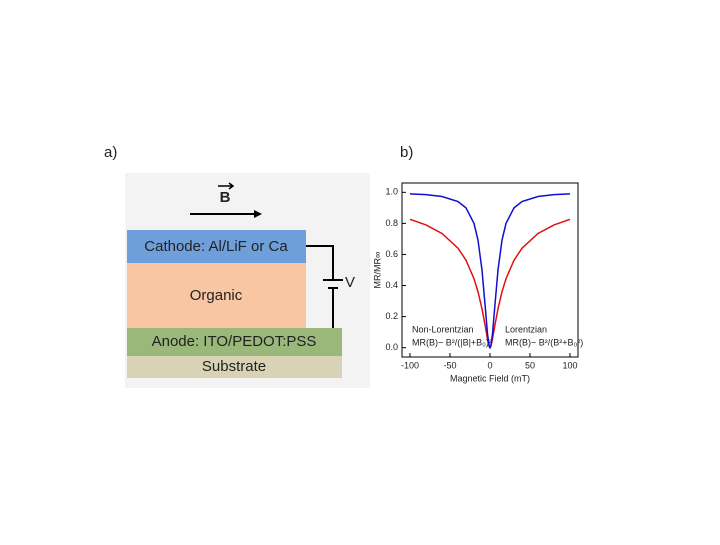  I want to click on legend-label: Lorentzian, so click(526, 329).